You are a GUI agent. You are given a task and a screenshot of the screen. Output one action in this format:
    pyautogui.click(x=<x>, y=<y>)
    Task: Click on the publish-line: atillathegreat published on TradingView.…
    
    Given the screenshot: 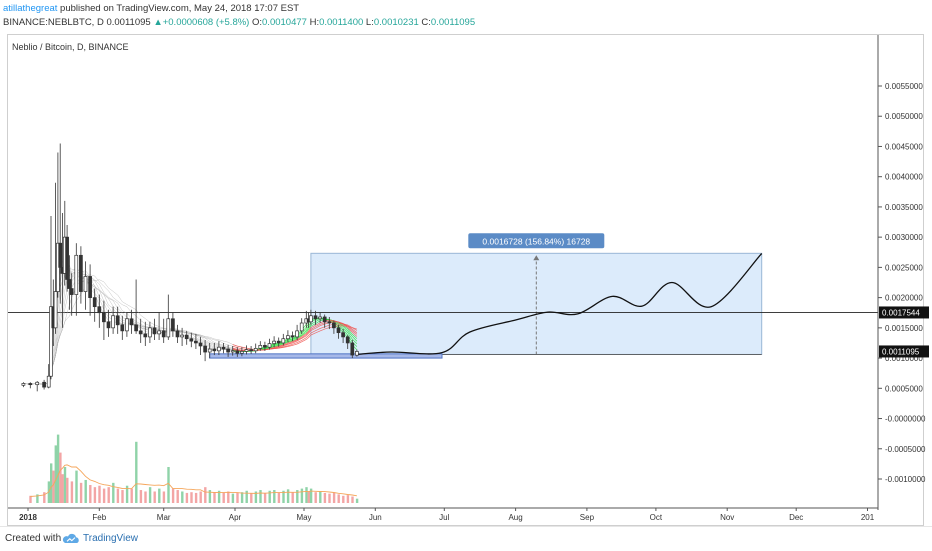 What is the action you would take?
    pyautogui.click(x=151, y=8)
    